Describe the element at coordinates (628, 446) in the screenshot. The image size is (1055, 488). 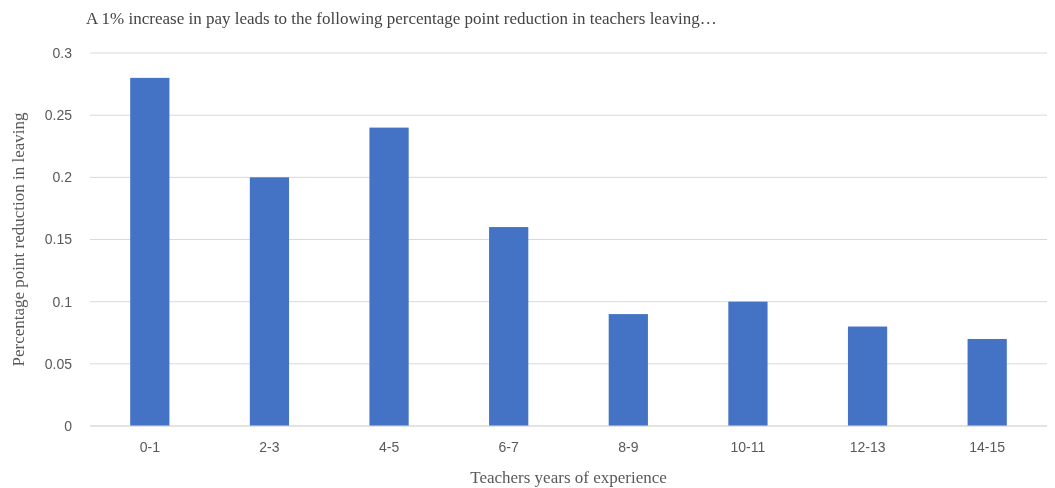
I see `x-tick-label: 8-9` at that location.